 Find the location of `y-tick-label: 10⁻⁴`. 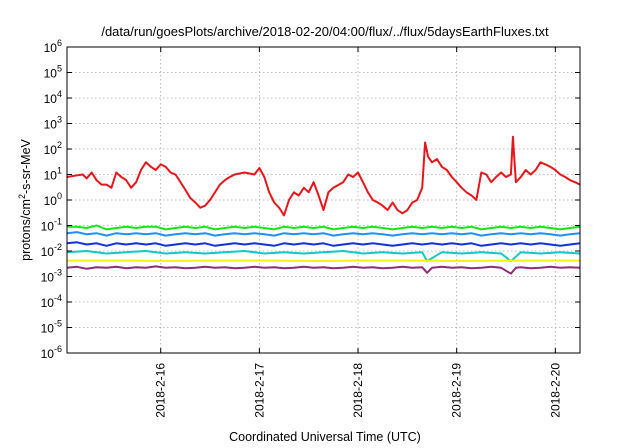

y-tick-label: 10⁻⁴ is located at coordinates (51, 301).